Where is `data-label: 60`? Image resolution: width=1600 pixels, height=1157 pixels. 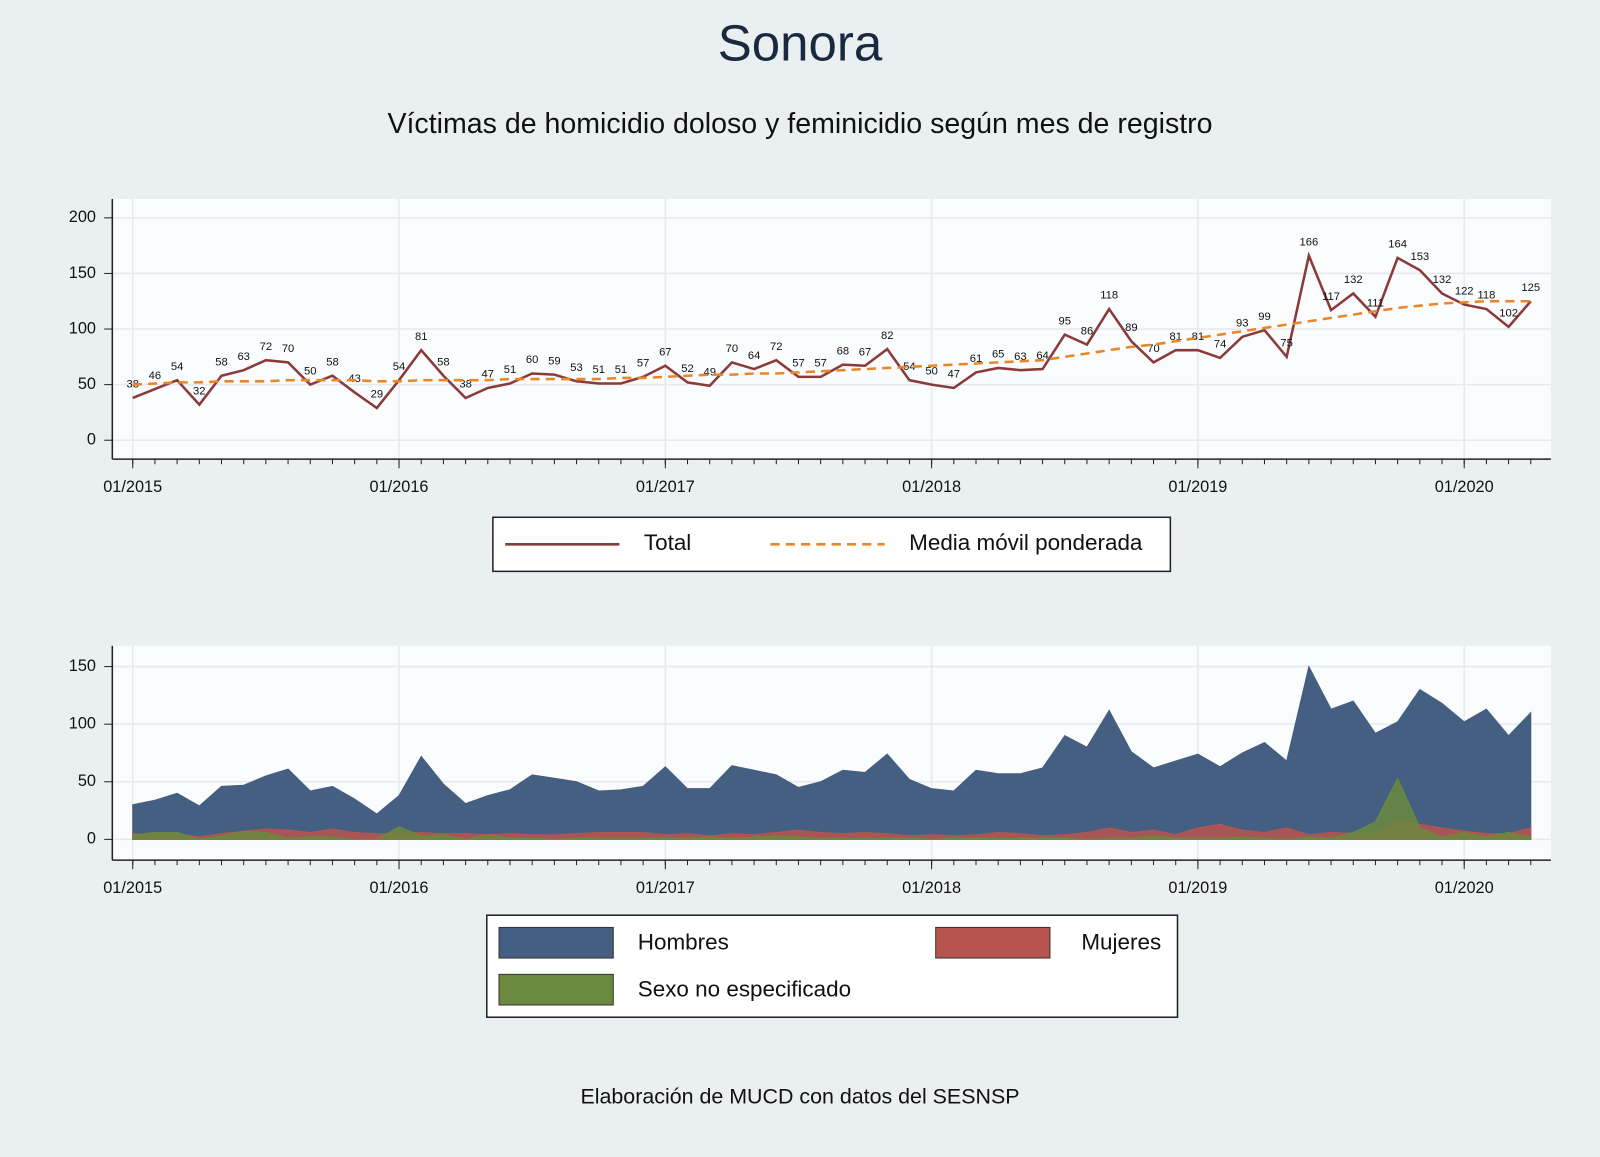
data-label: 60 is located at coordinates (532, 360).